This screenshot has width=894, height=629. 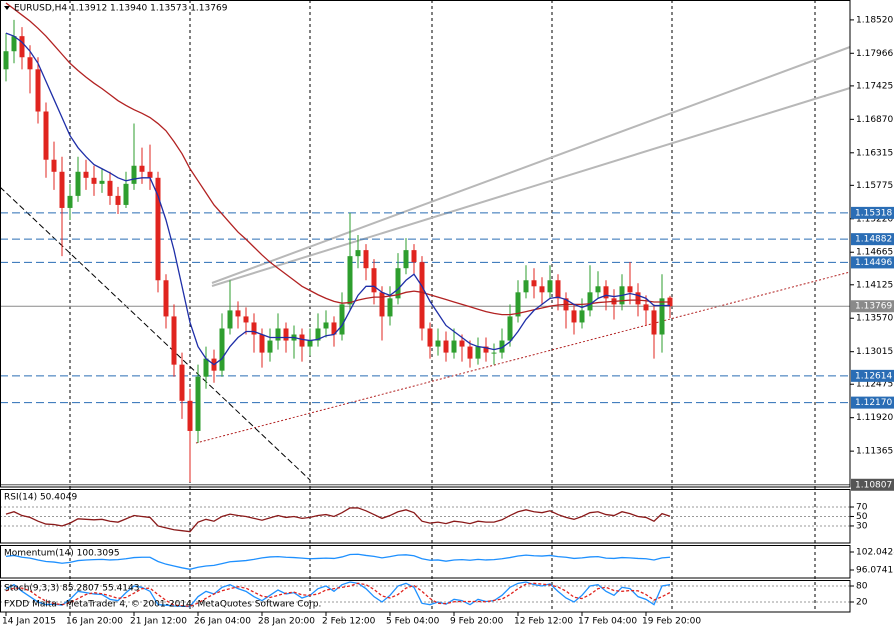 I want to click on x-tick-label: 5 Feb 04:00, so click(x=413, y=622).